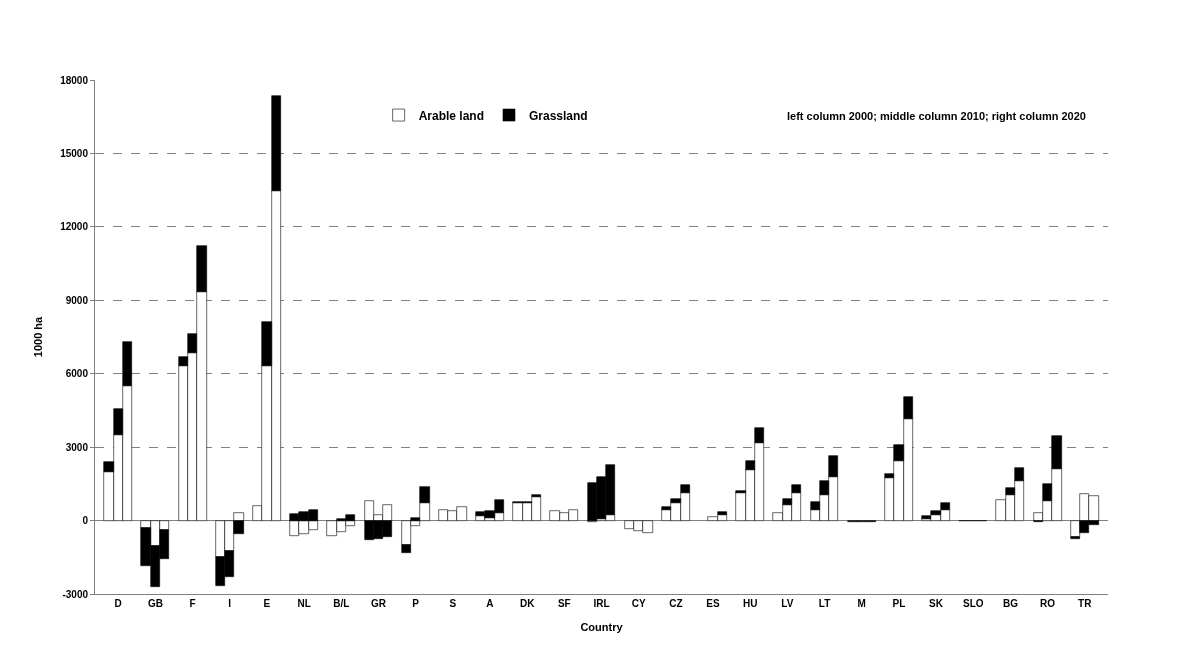 Image resolution: width=1183 pixels, height=664 pixels. I want to click on x-tick-label: E, so click(267, 603).